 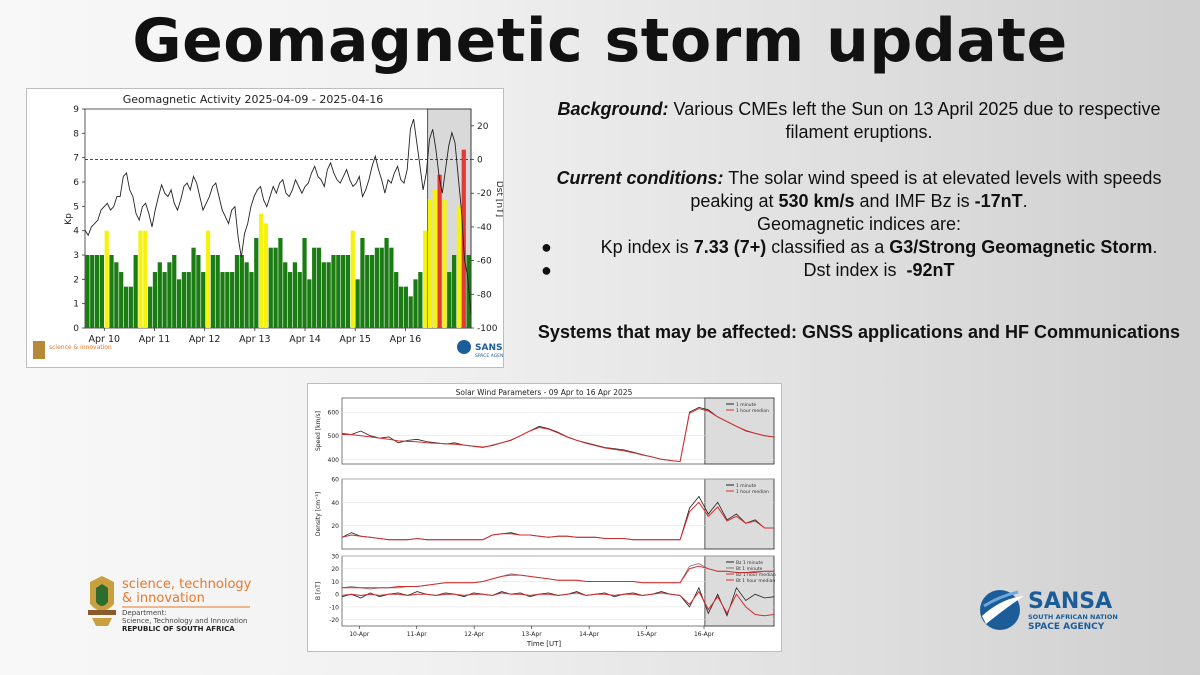 What do you see at coordinates (1155, 247) in the screenshot?
I see `kp-post: .` at bounding box center [1155, 247].